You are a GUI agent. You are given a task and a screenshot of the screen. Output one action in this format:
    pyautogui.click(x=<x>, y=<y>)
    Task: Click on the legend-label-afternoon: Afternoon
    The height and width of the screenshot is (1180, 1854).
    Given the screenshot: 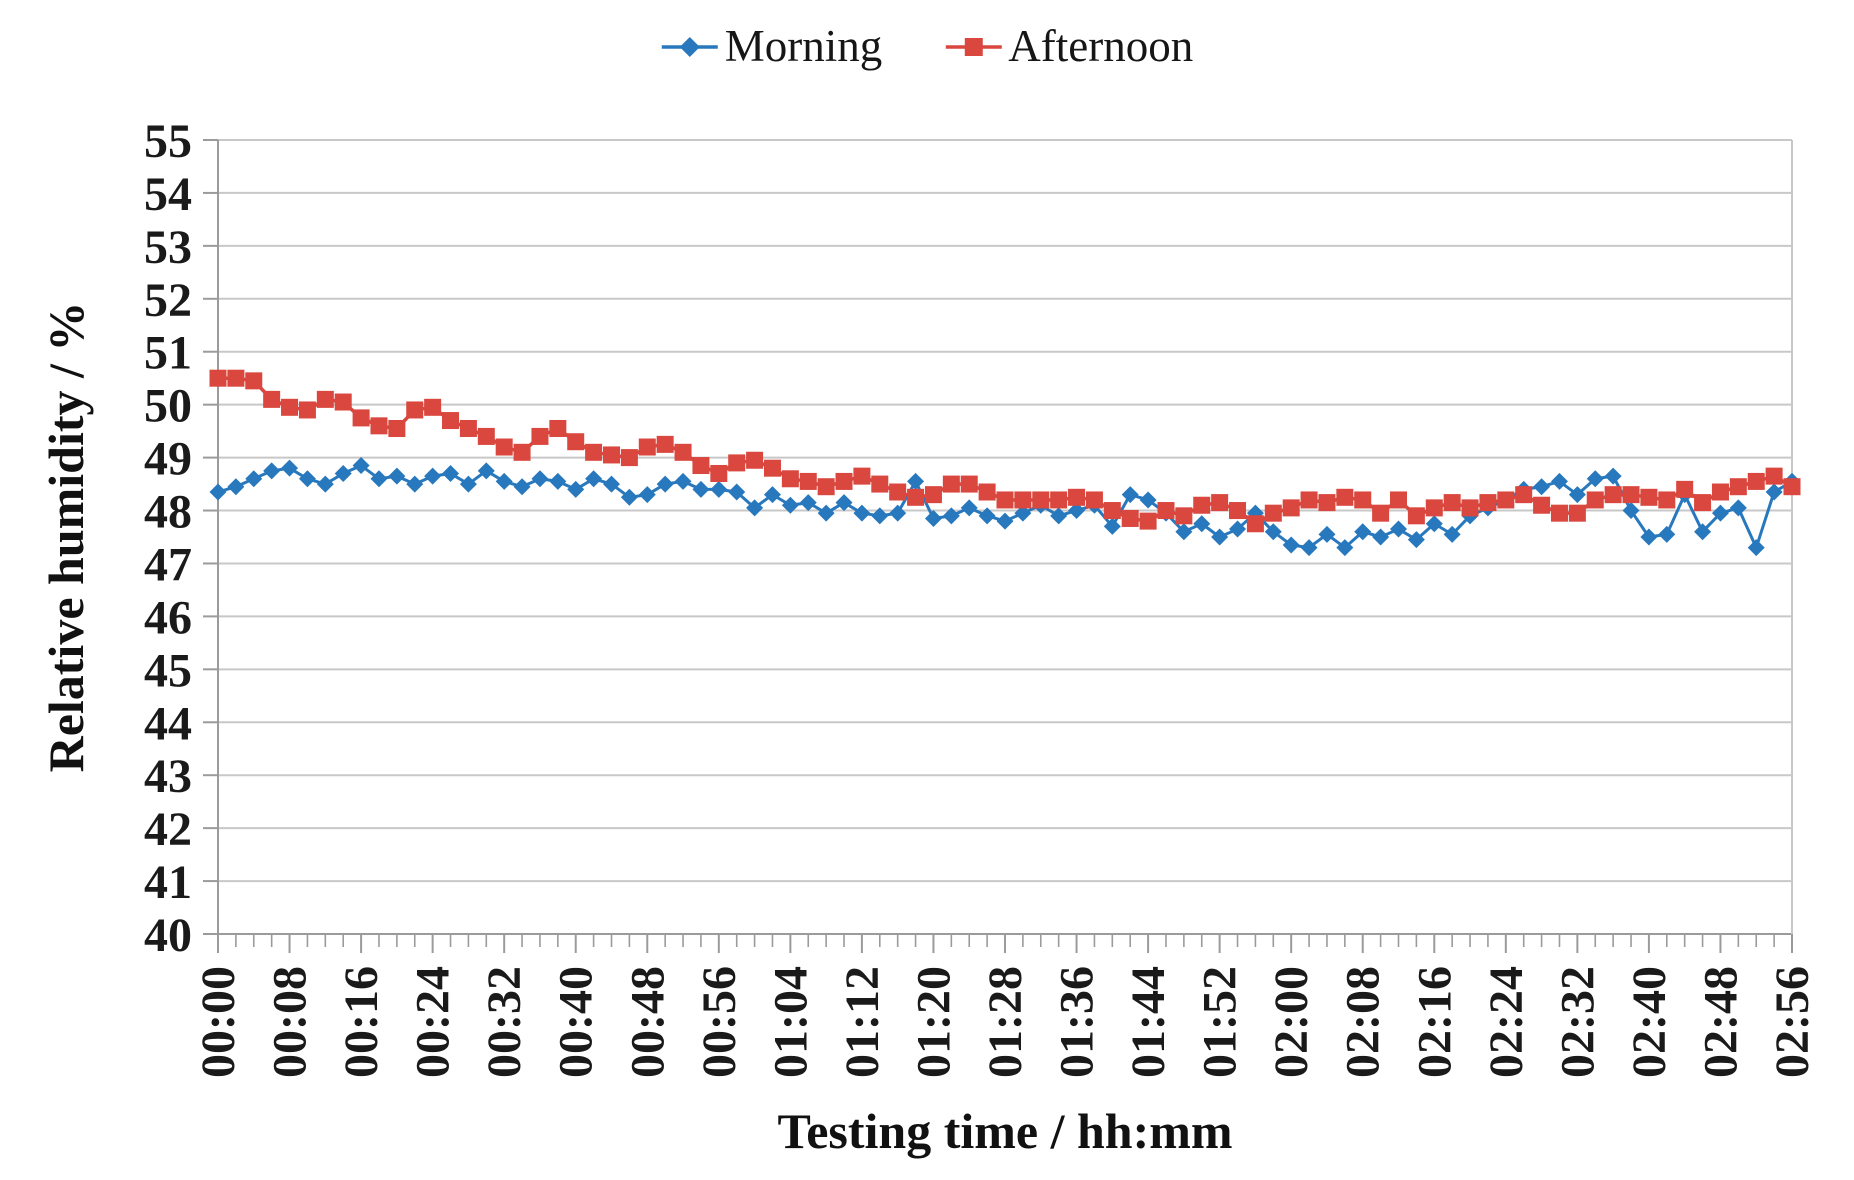 What is the action you would take?
    pyautogui.click(x=1101, y=46)
    